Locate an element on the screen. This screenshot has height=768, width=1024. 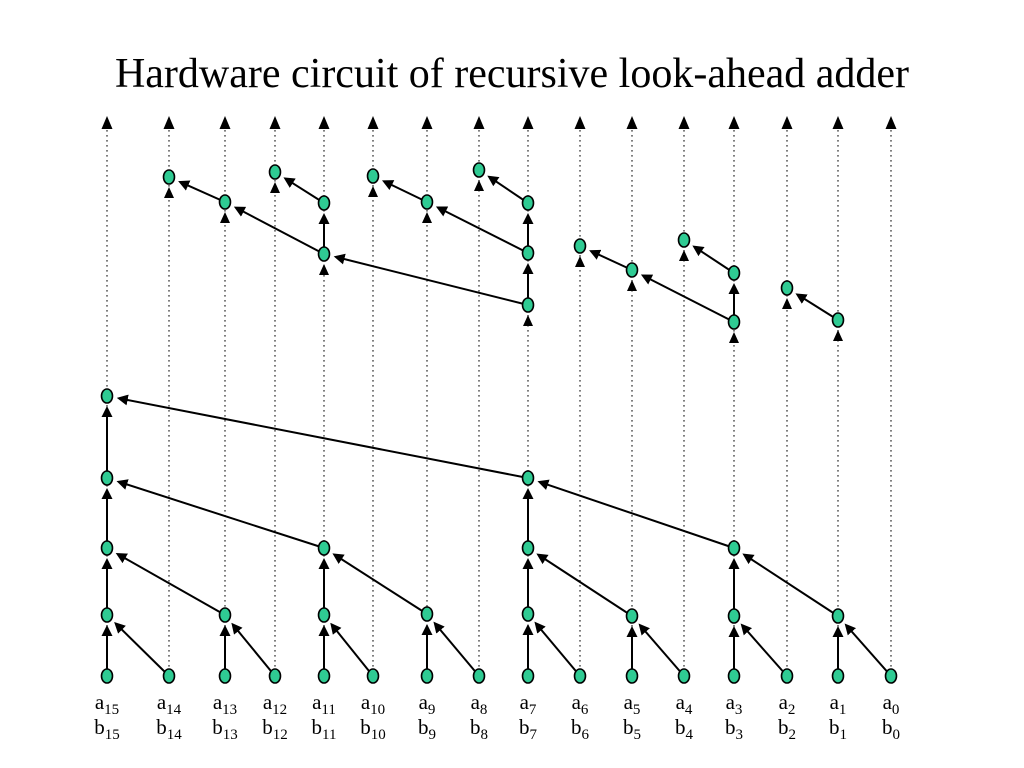
prefix-node-b5 is located at coordinates (632, 676).